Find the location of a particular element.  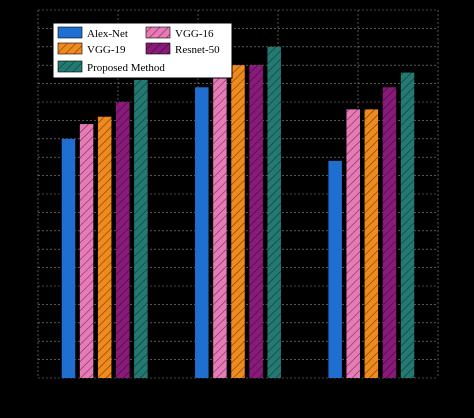

legend-label: VGG-16 is located at coordinates (194, 34).